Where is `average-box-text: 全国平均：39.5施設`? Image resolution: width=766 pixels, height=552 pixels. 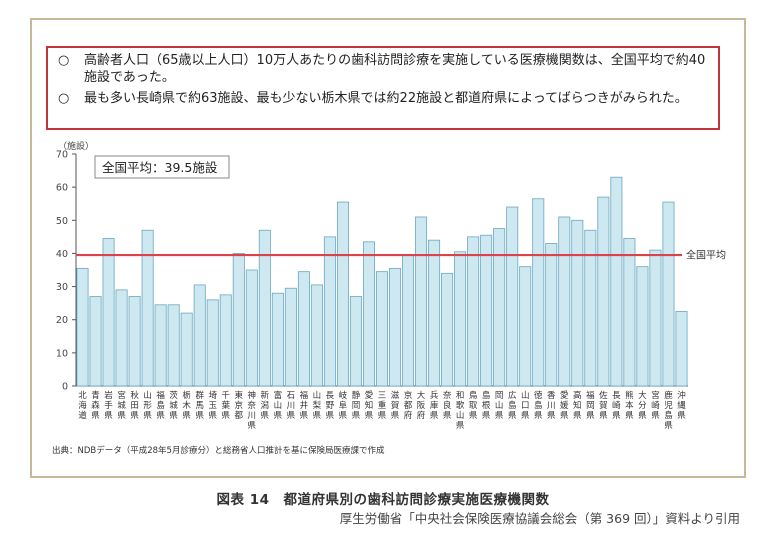 average-box-text: 全国平均：39.5施設 is located at coordinates (160, 167).